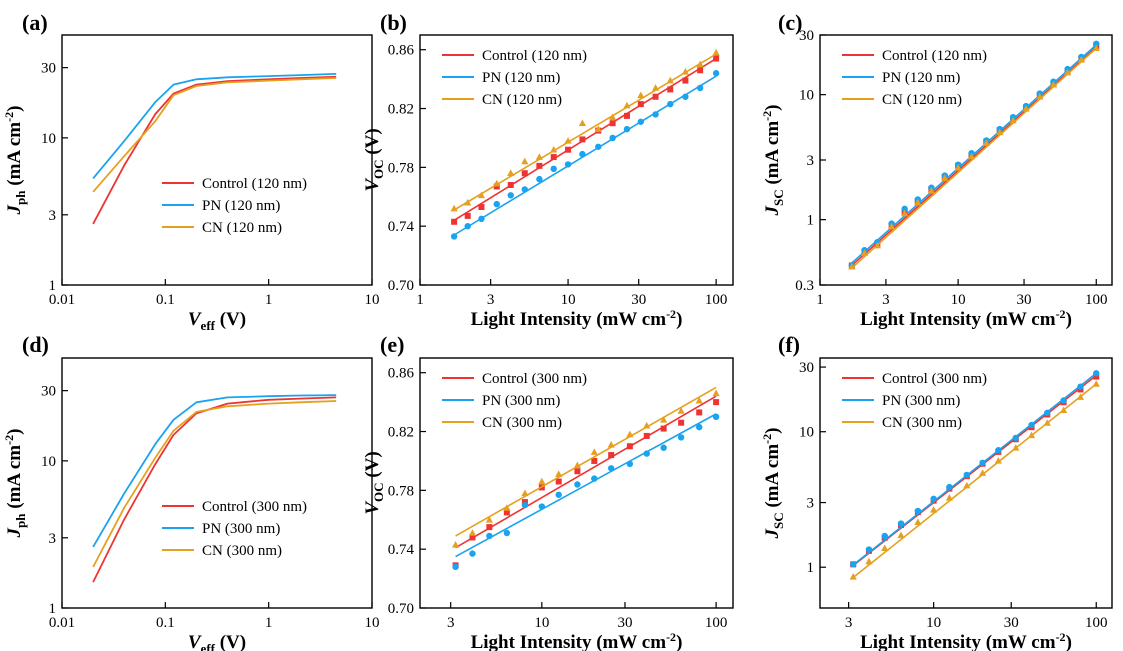  I want to click on y-tick-label: 0.82, so click(401, 110).